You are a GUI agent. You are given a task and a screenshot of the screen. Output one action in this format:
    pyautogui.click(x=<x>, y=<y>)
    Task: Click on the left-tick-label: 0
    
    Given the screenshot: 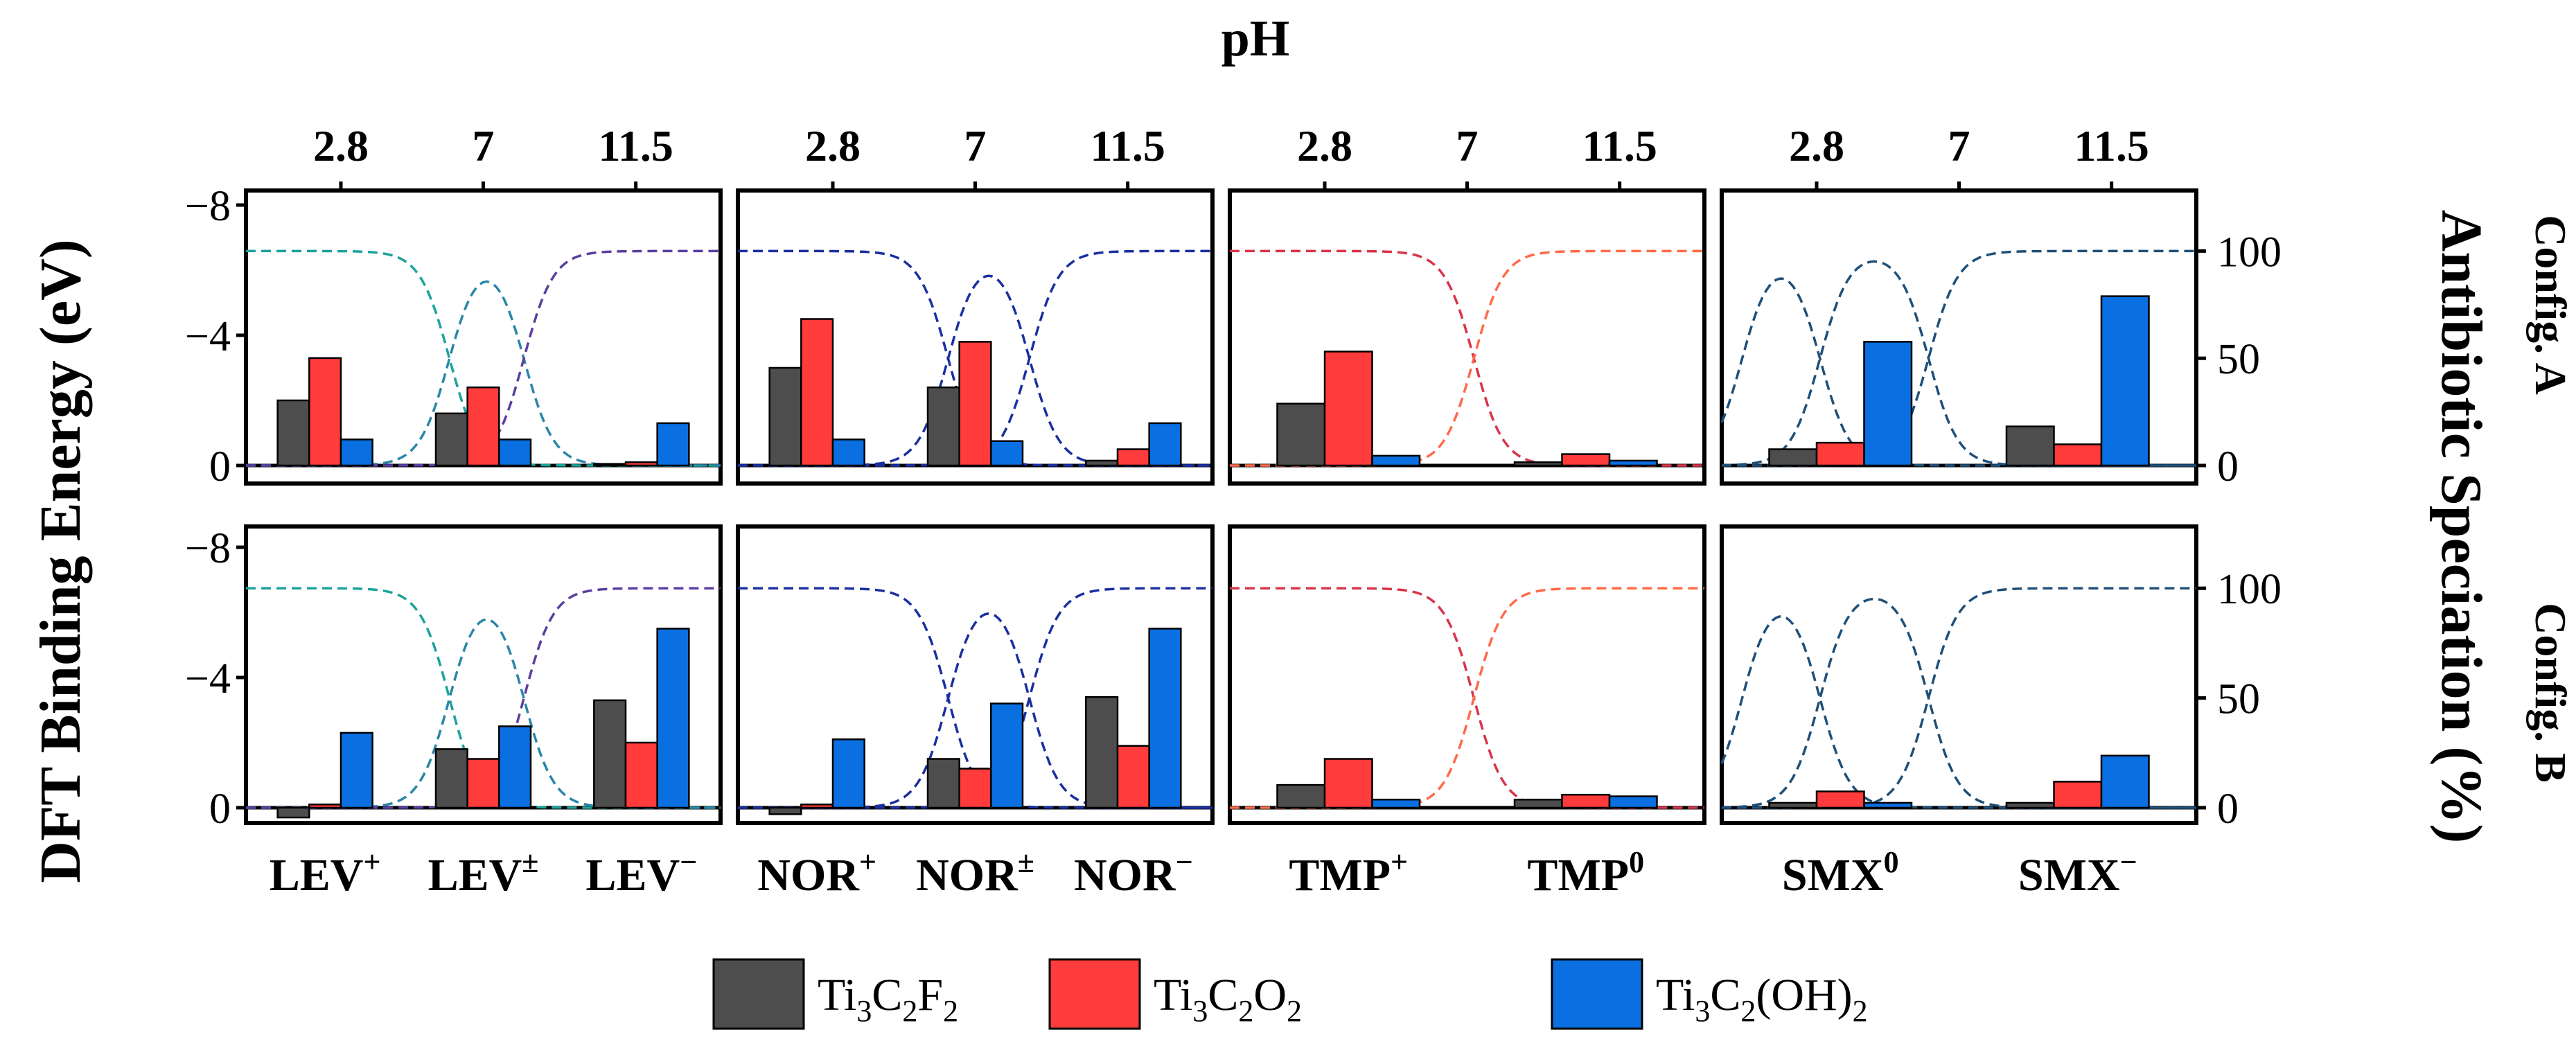 What is the action you would take?
    pyautogui.click(x=220, y=809)
    